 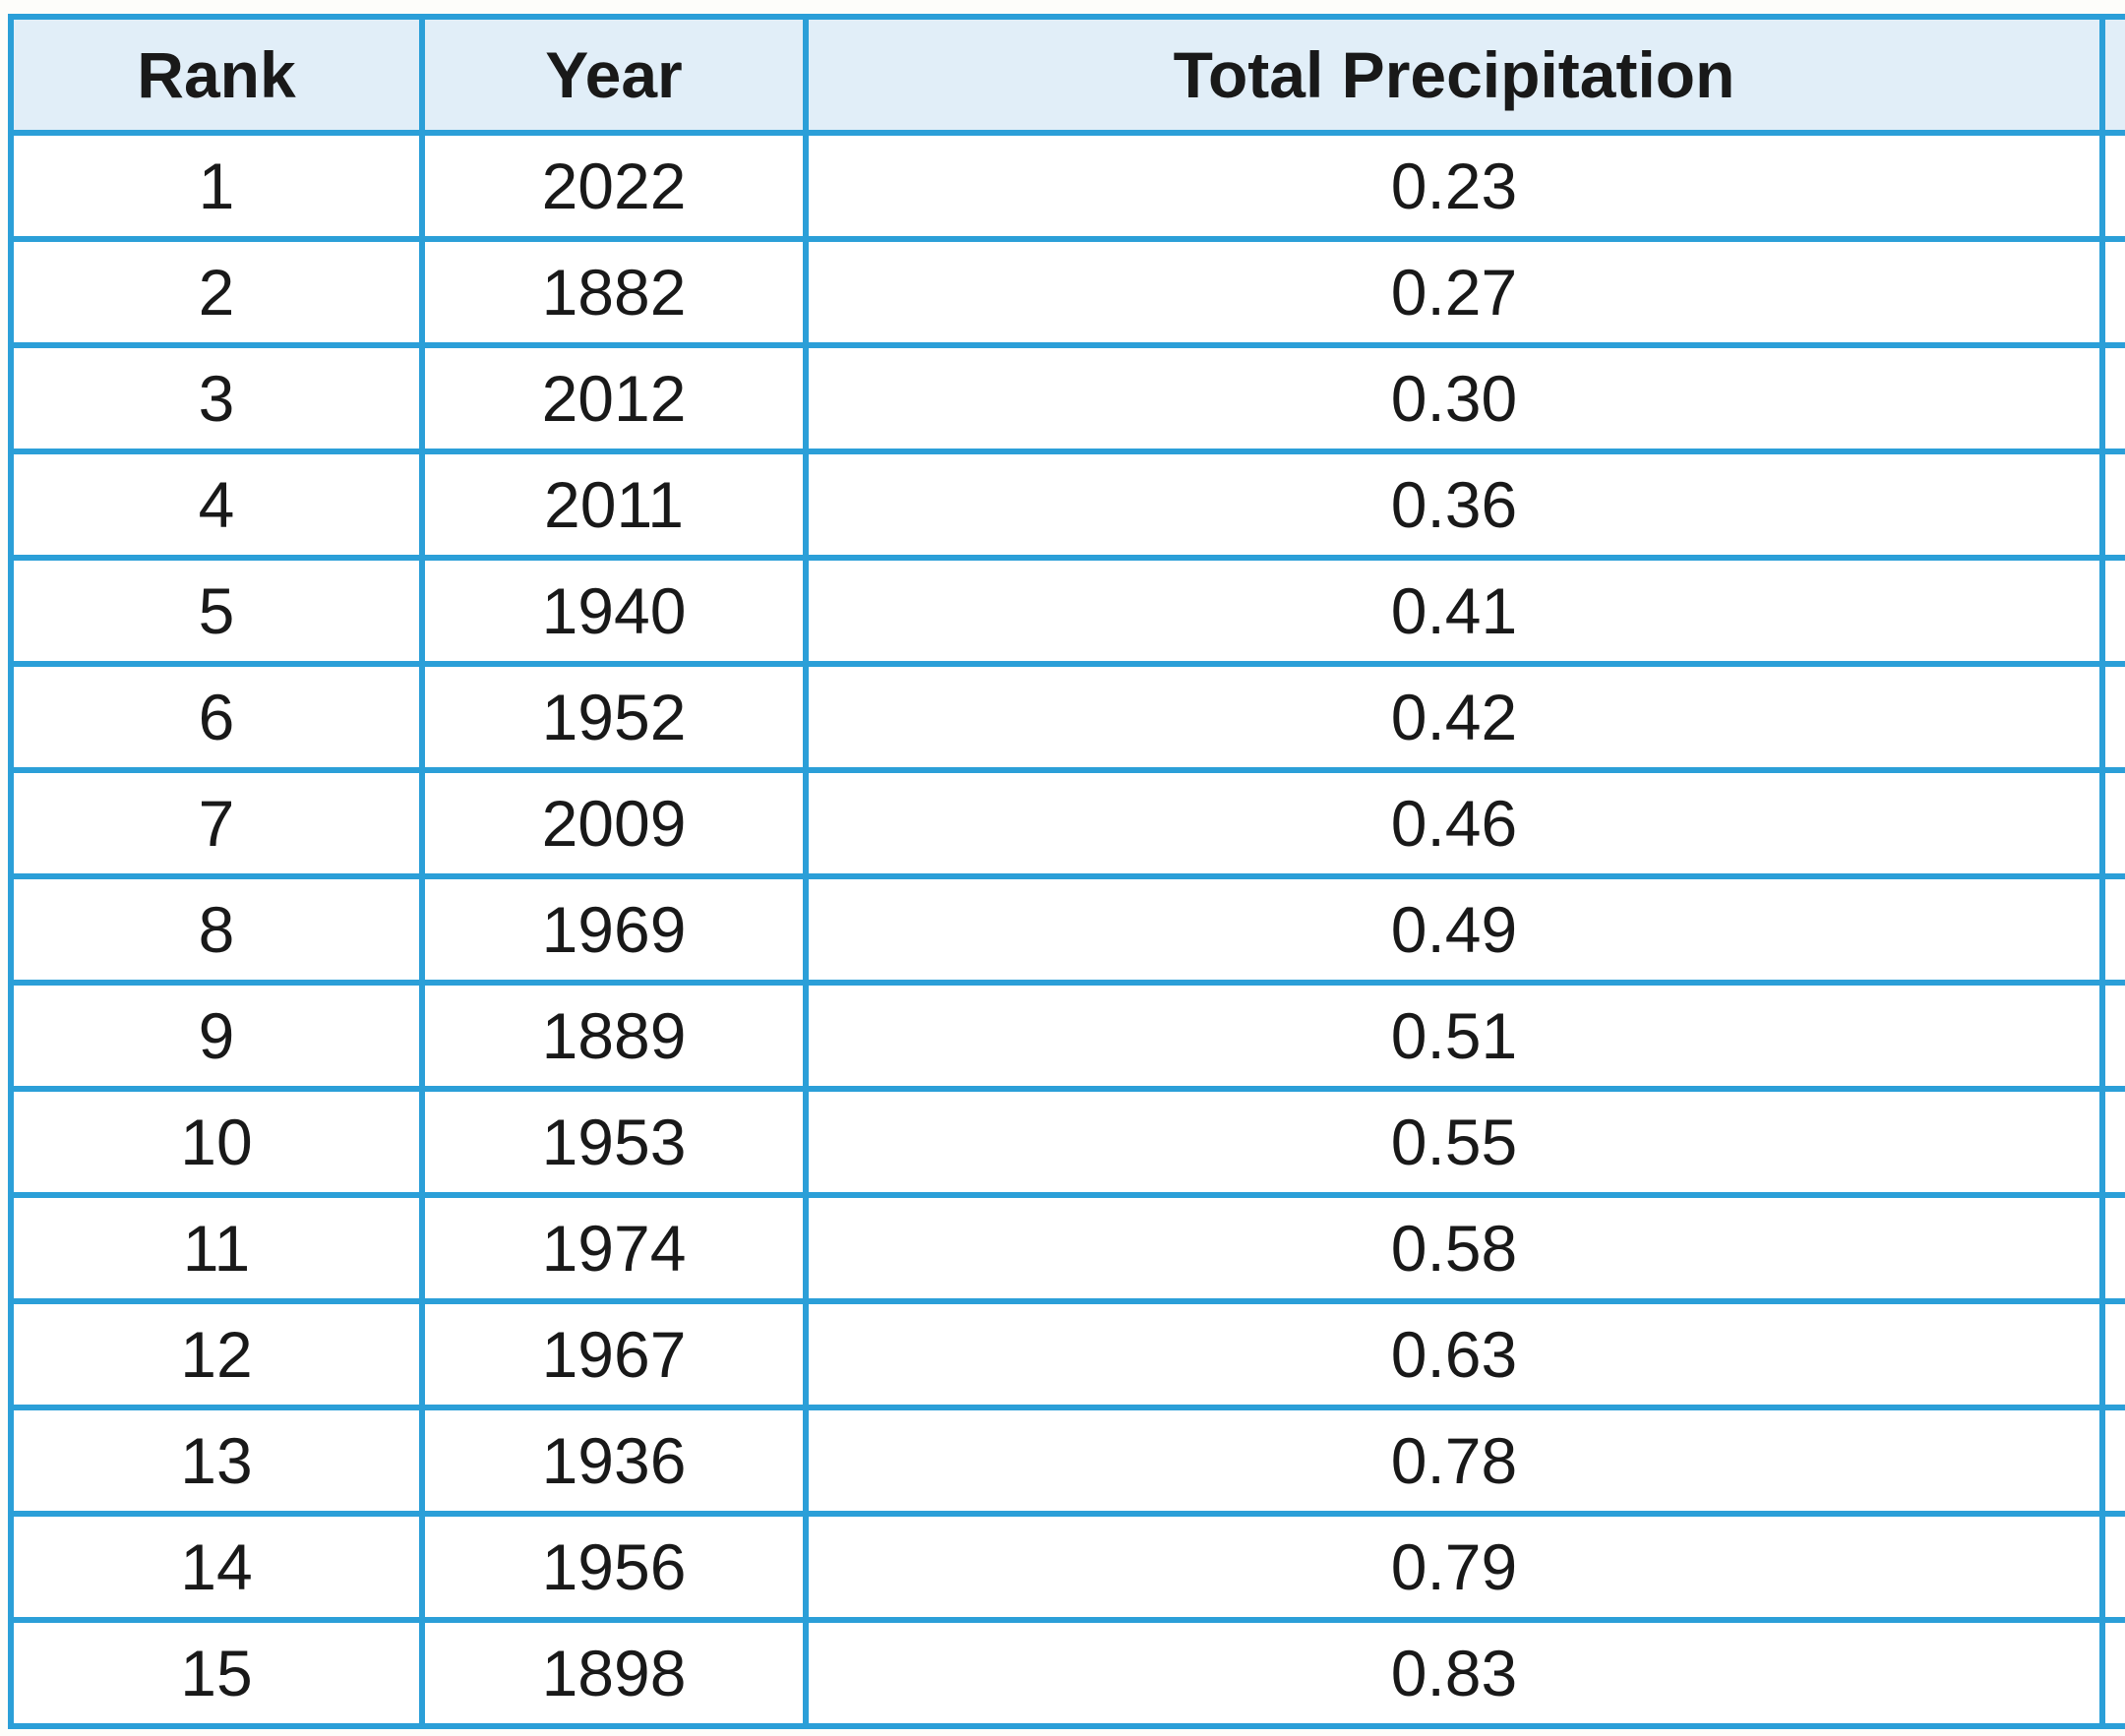 What do you see at coordinates (614, 1142) in the screenshot?
I see `year-cell: 1953` at bounding box center [614, 1142].